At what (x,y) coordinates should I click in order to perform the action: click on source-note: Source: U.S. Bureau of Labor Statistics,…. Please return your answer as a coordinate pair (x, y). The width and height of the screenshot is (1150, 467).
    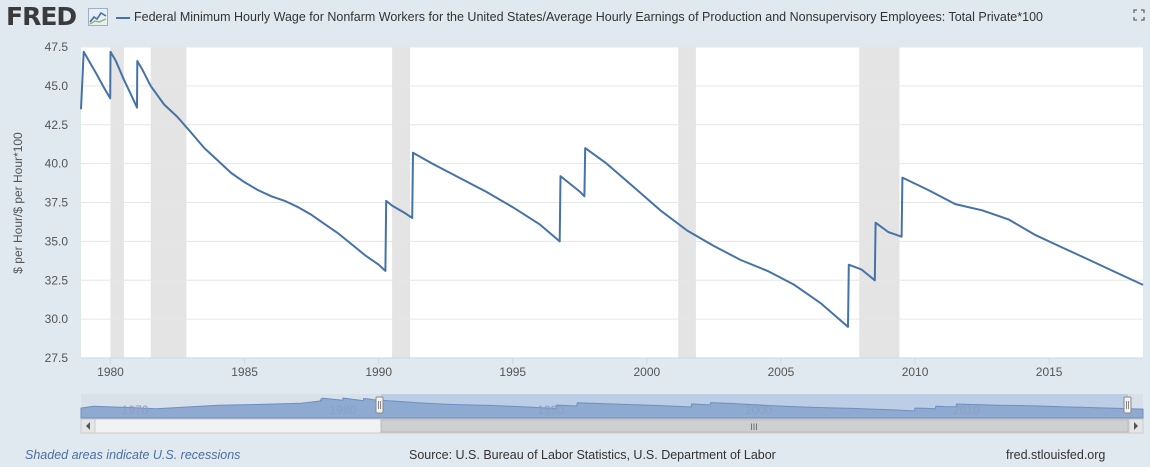
    Looking at the image, I should click on (592, 455).